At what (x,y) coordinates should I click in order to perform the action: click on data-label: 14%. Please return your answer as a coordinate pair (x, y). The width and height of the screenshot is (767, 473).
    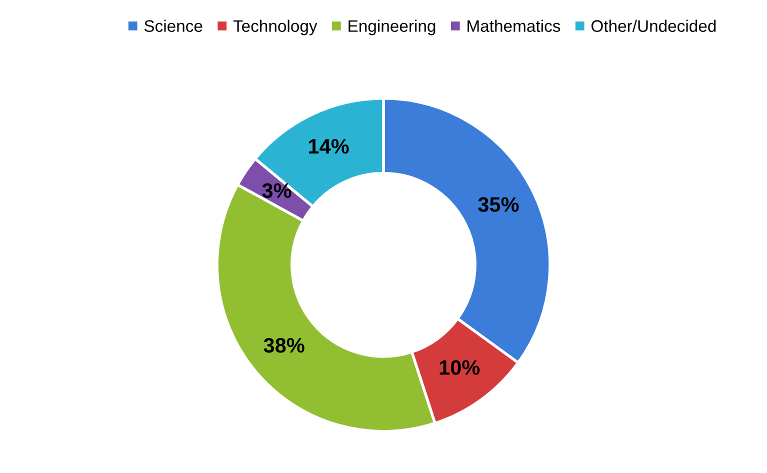
    Looking at the image, I should click on (329, 146).